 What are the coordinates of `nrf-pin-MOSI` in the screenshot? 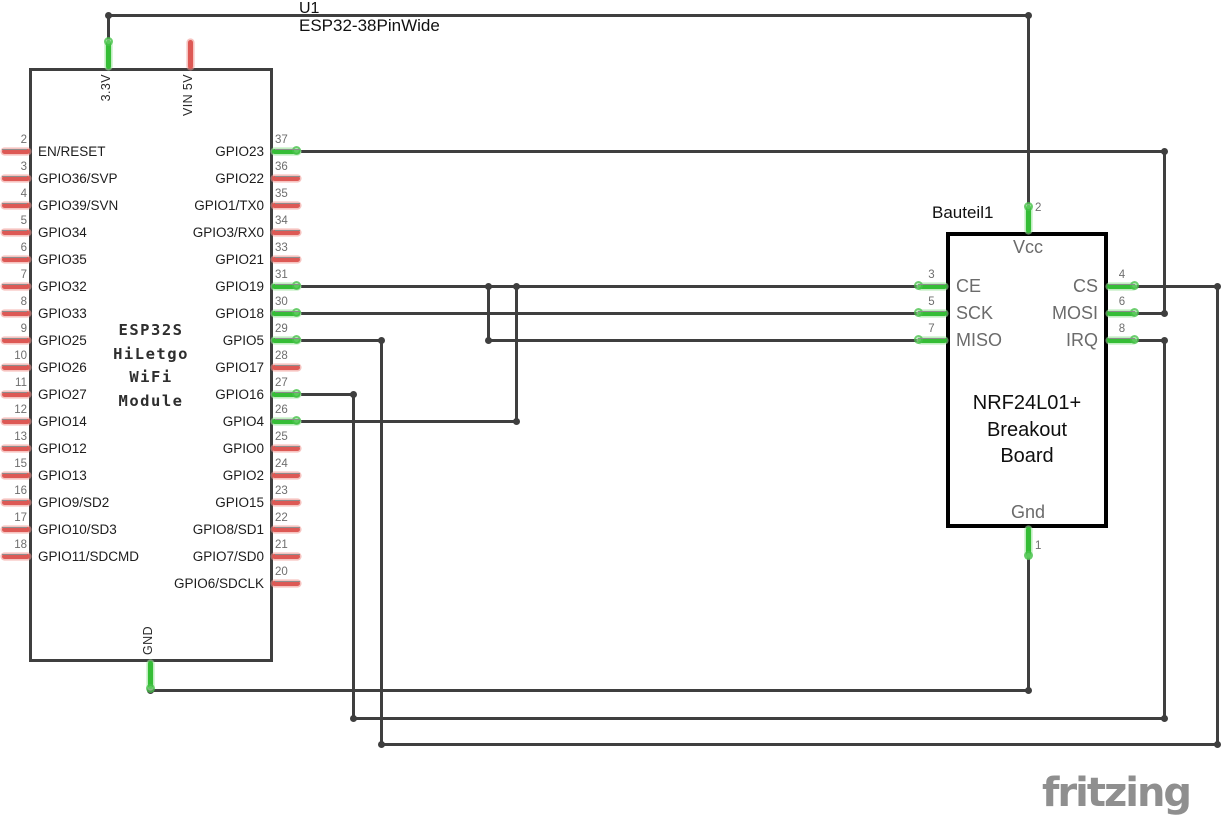 It's located at (1121, 313).